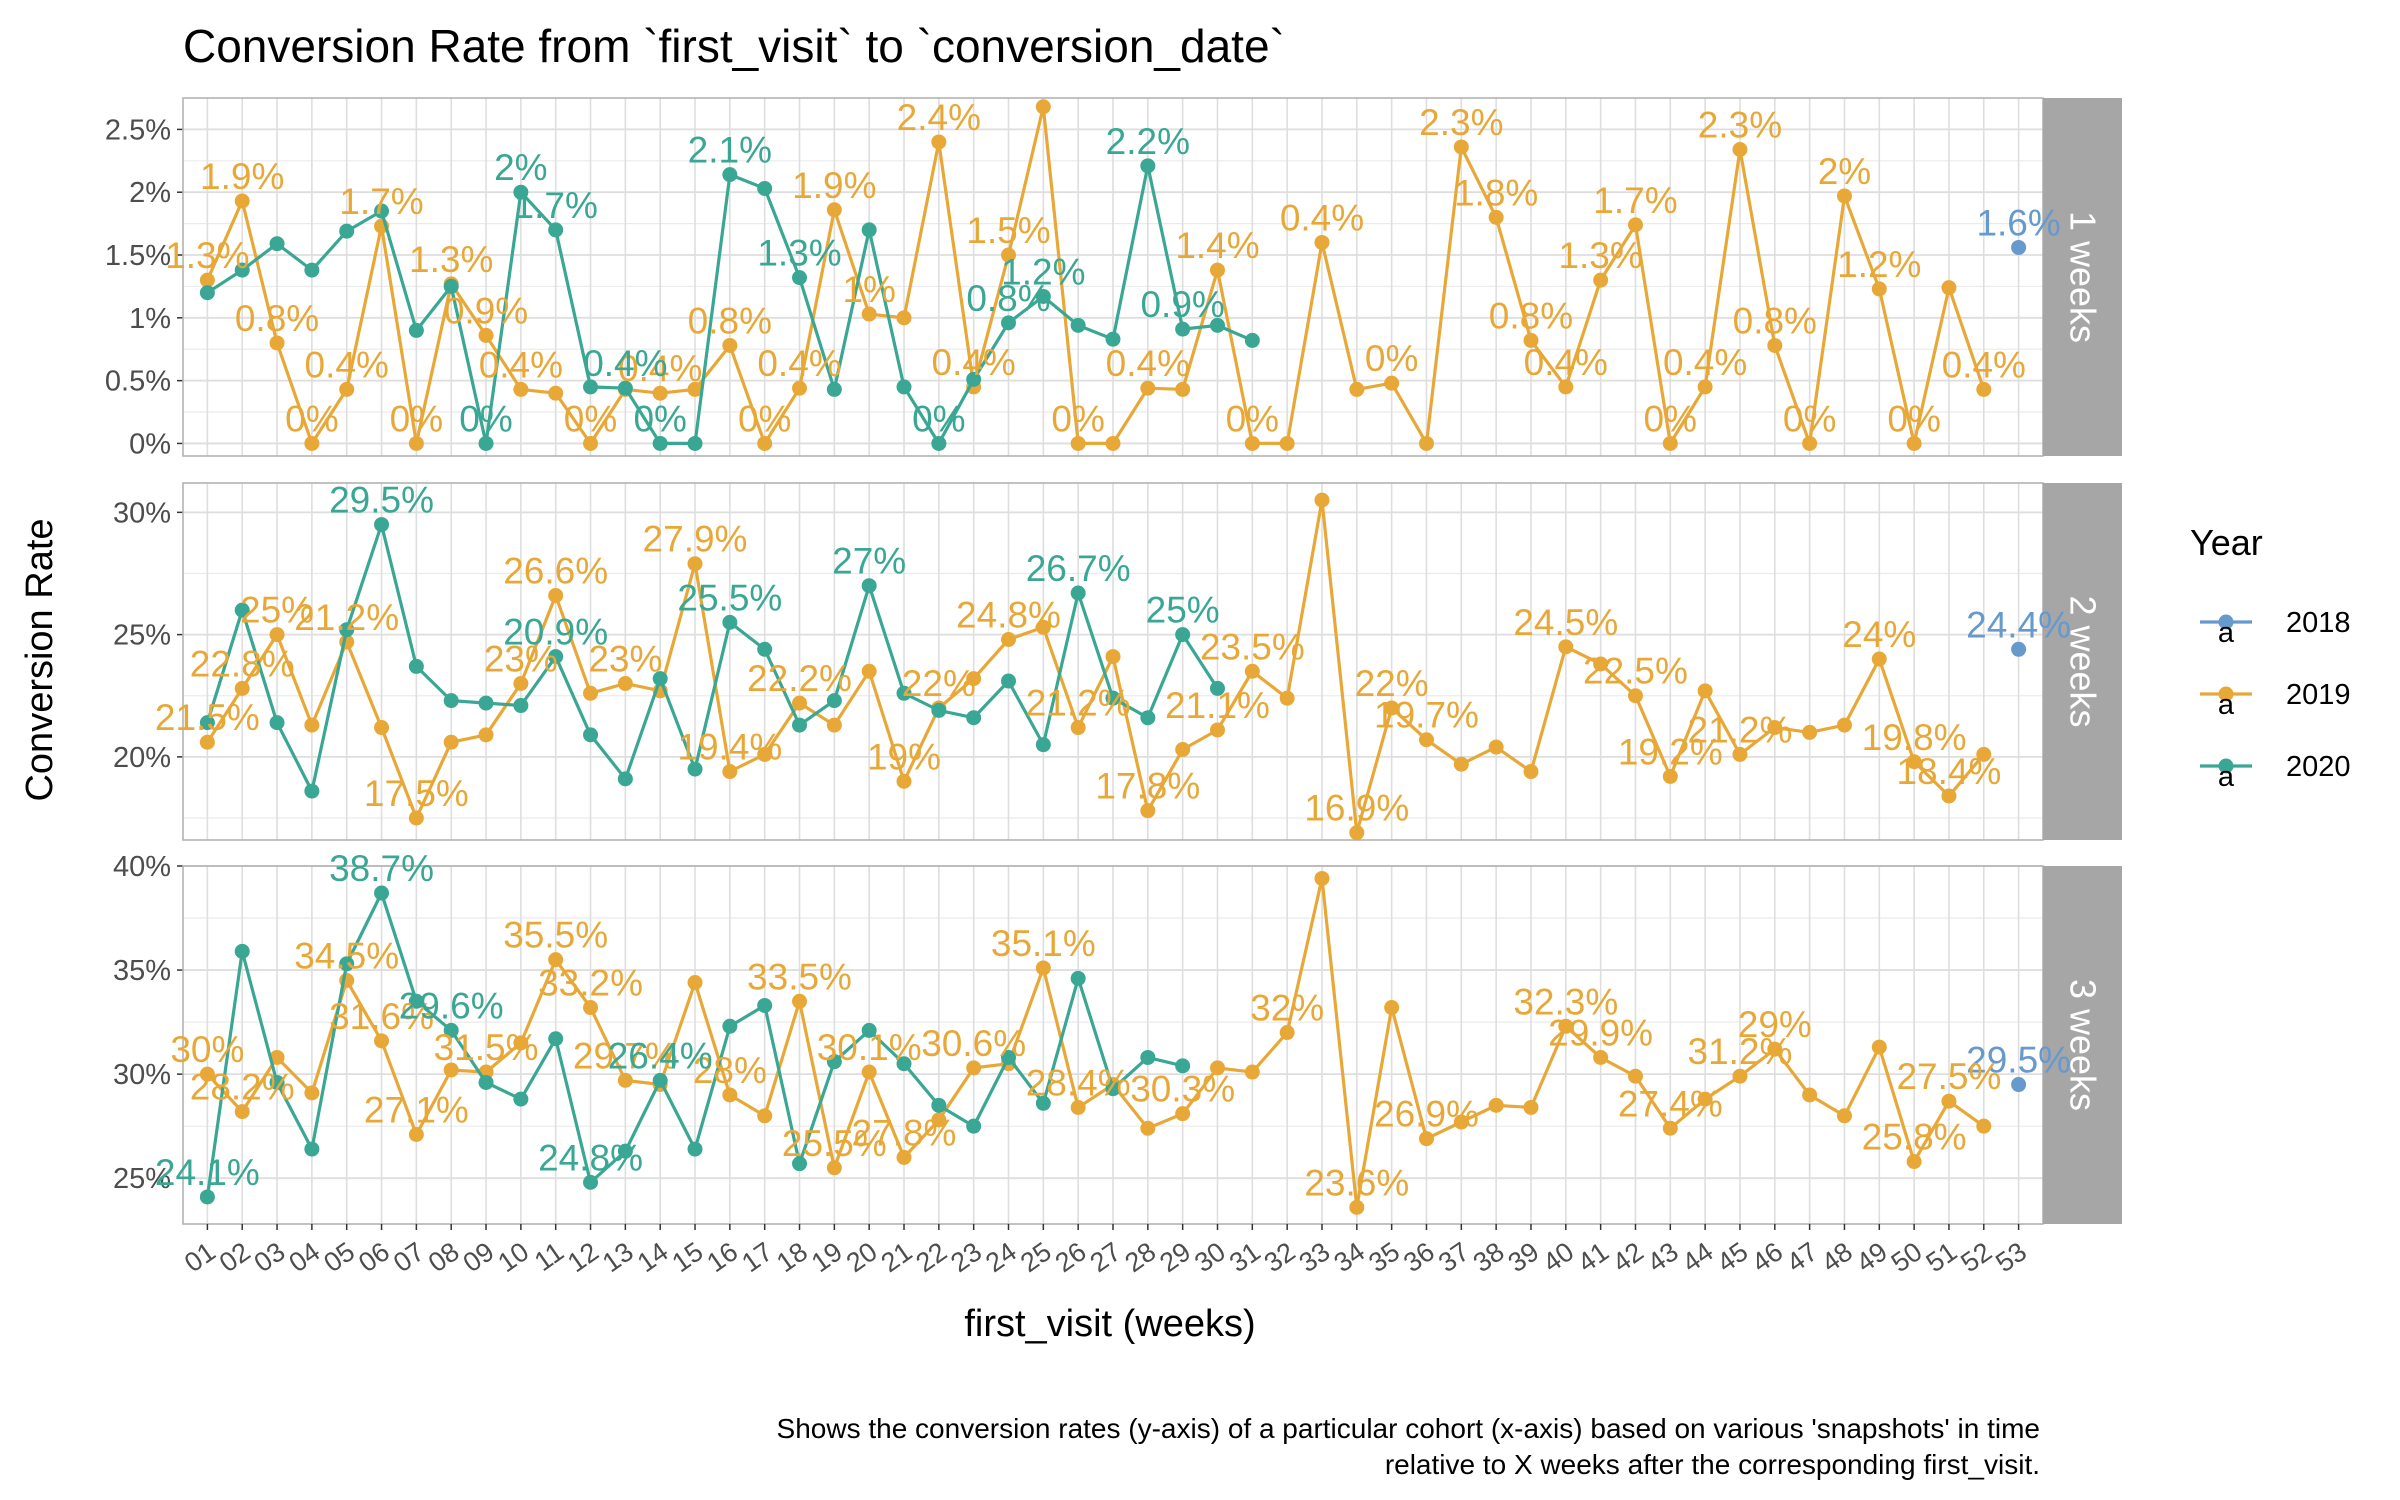 This screenshot has width=2400, height=1500. I want to click on y-tick-label: 30%, so click(142, 1075).